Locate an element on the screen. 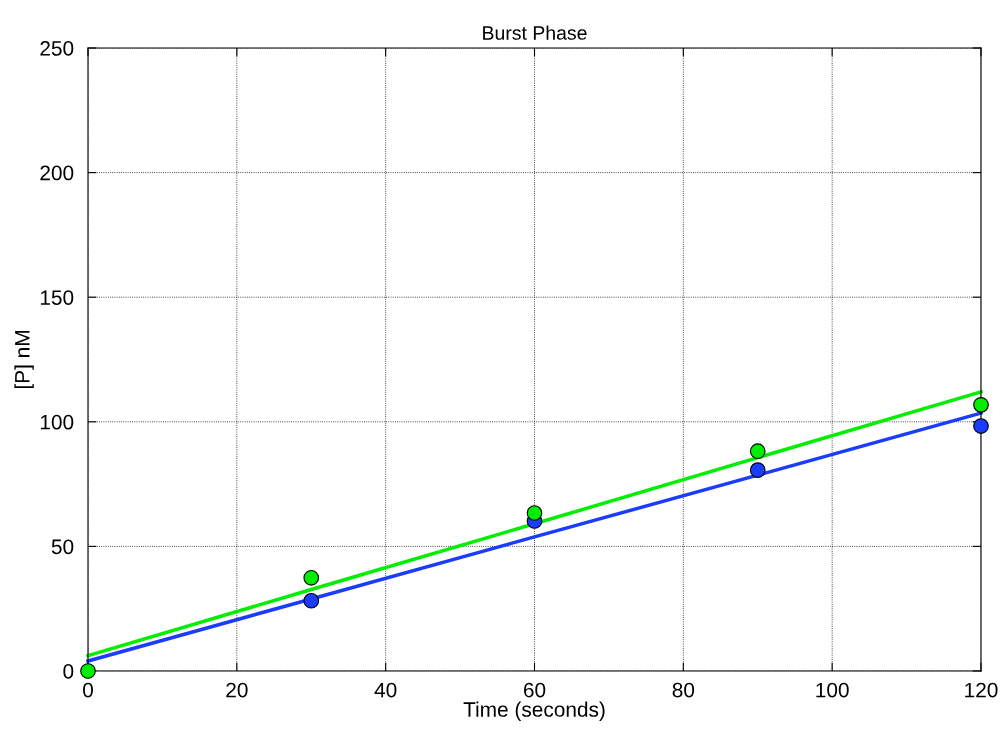 The height and width of the screenshot is (729, 1004). x-tick-label: 60 is located at coordinates (534, 690).